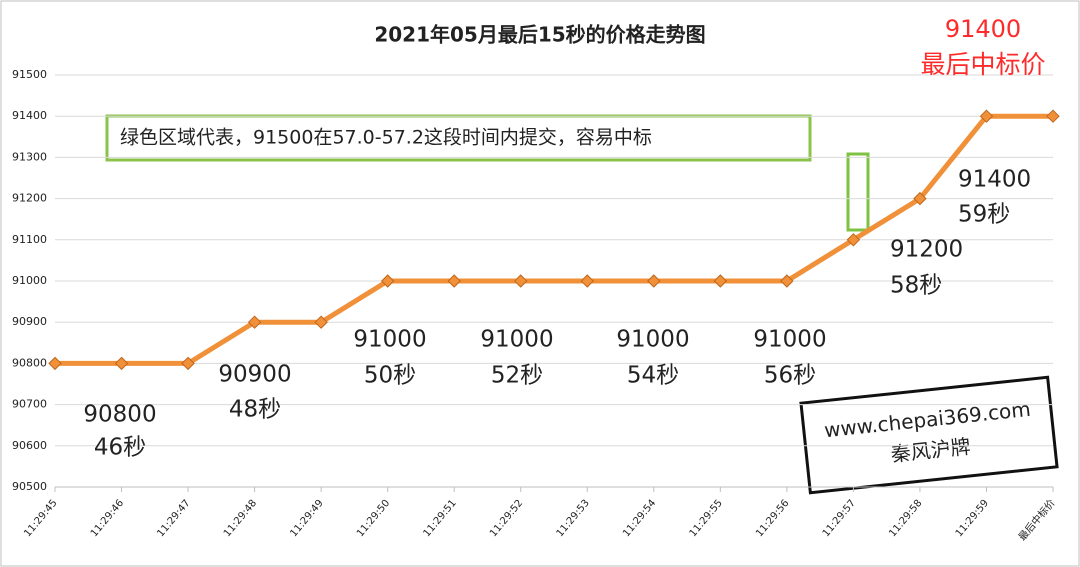 The height and width of the screenshot is (567, 1080). What do you see at coordinates (29, 321) in the screenshot?
I see `y-tick-label: 90900` at bounding box center [29, 321].